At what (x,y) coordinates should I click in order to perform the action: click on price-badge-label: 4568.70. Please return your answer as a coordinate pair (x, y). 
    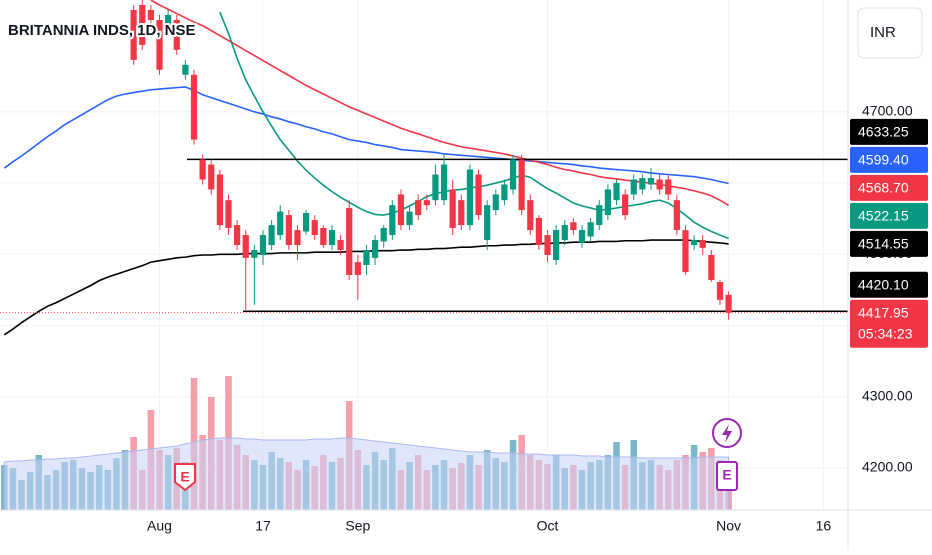
    Looking at the image, I should click on (883, 188).